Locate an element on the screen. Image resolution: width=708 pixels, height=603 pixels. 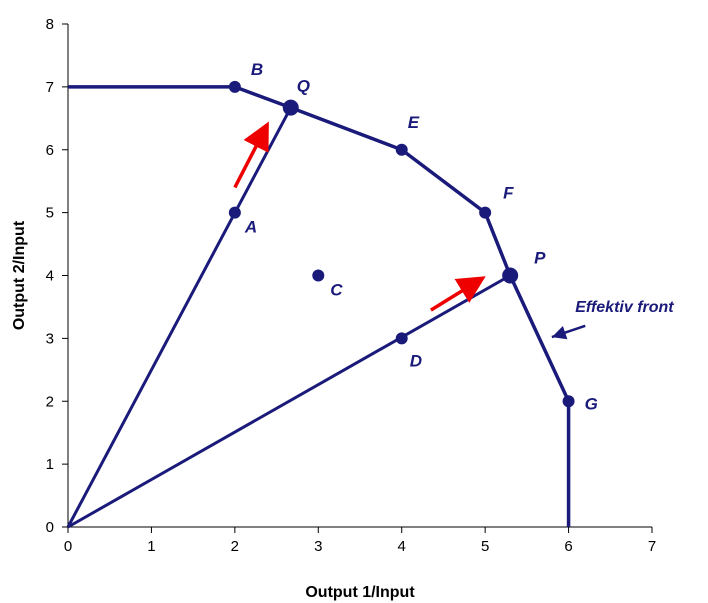
x-tick-label: 7 is located at coordinates (652, 546).